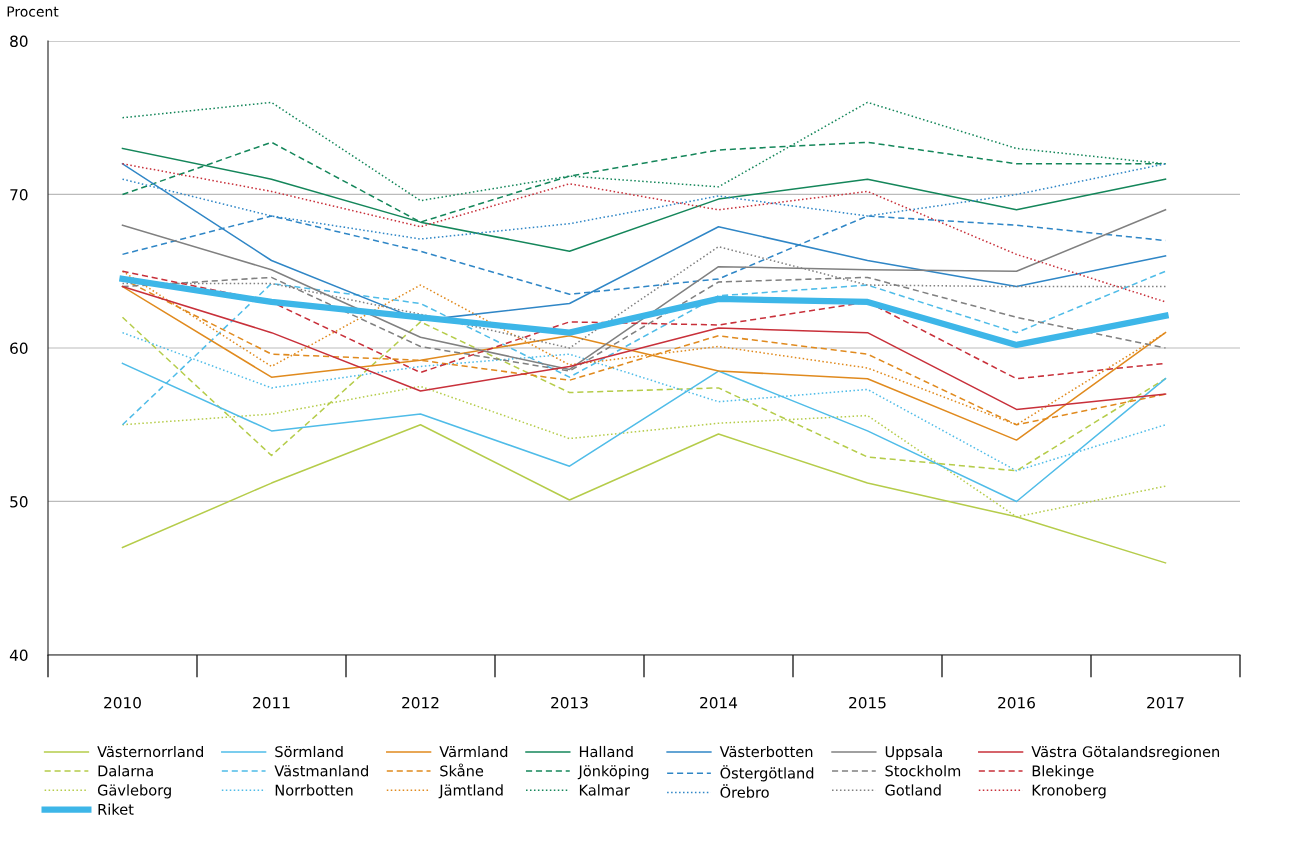 This screenshot has width=1293, height=841. What do you see at coordinates (867, 702) in the screenshot?
I see `x-tick-label: 2015` at bounding box center [867, 702].